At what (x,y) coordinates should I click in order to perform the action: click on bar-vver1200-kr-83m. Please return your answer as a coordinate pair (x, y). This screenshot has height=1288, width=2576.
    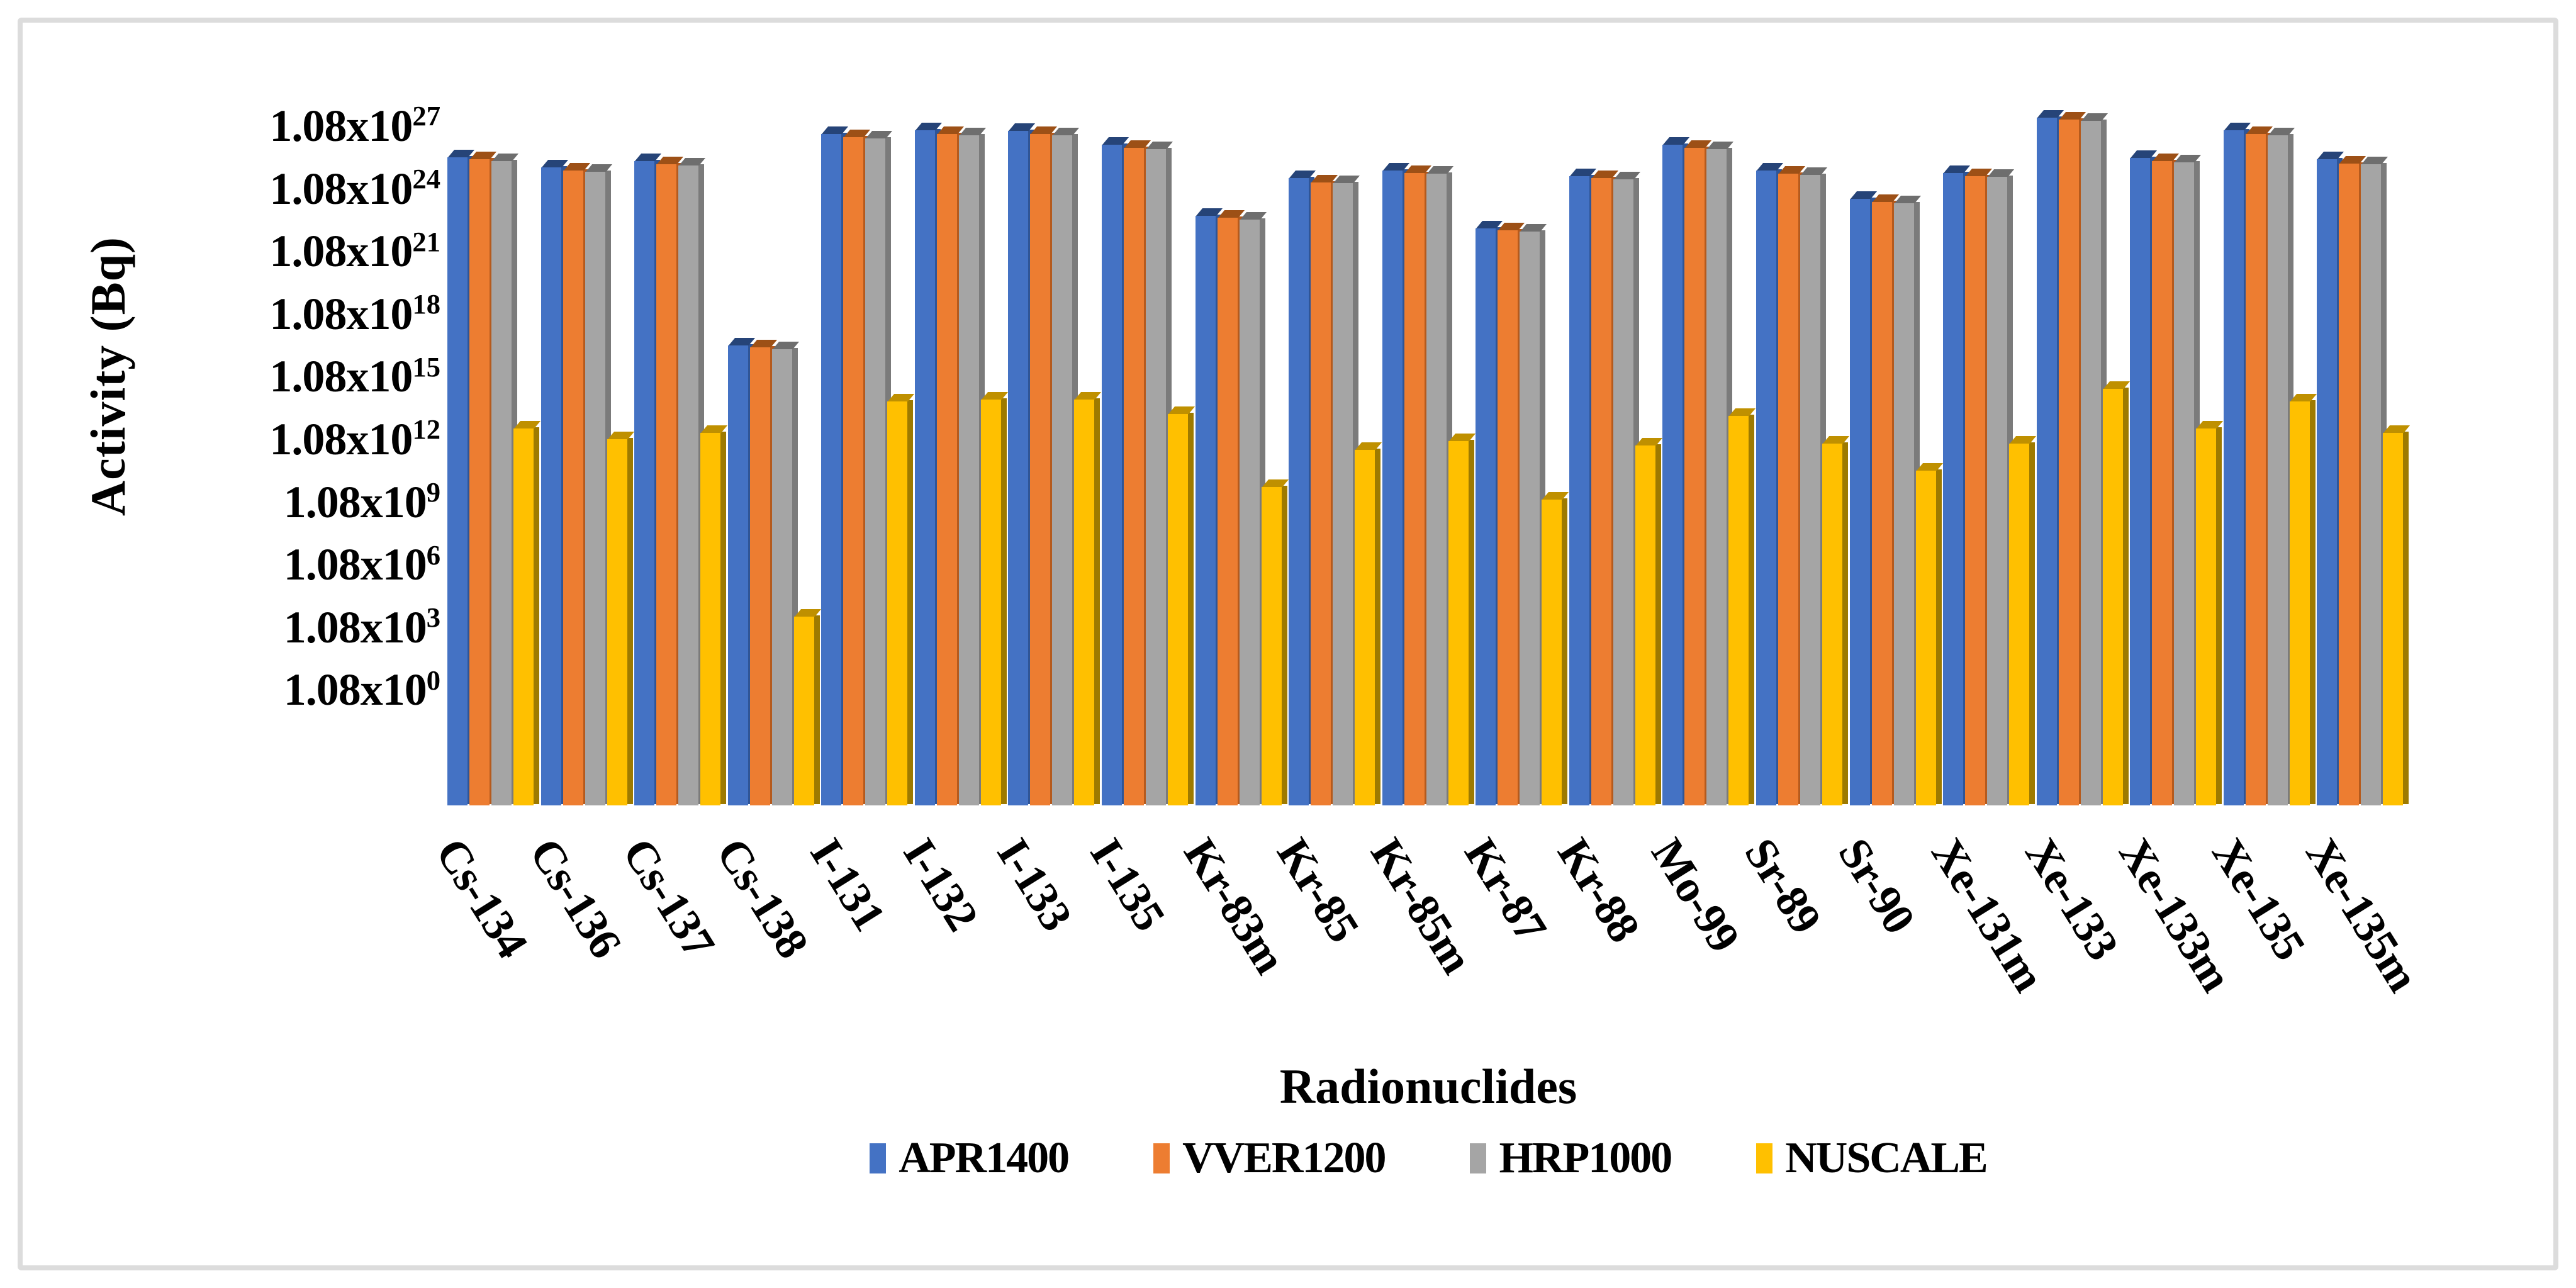
    Looking at the image, I should click on (1231, 507).